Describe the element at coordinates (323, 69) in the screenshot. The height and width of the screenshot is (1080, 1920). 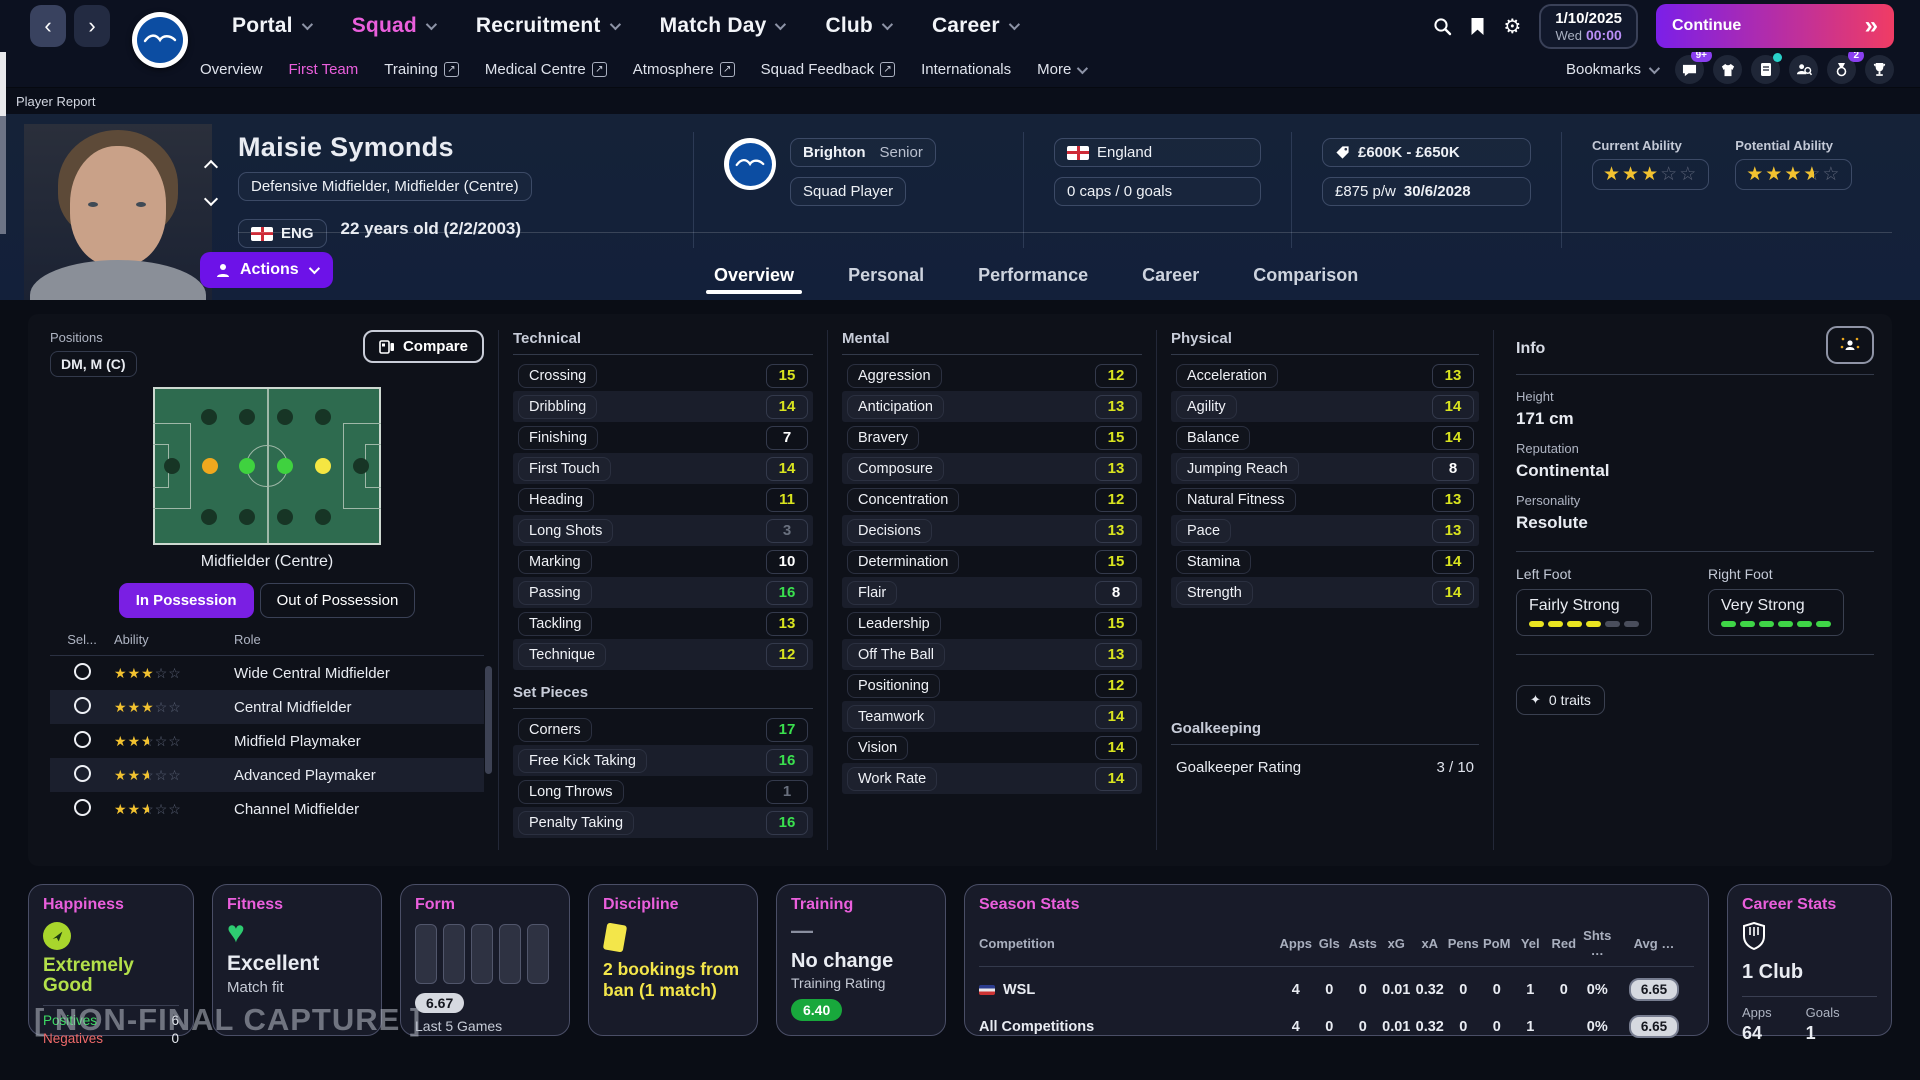
I see `subnav-item-first-team: First Team` at that location.